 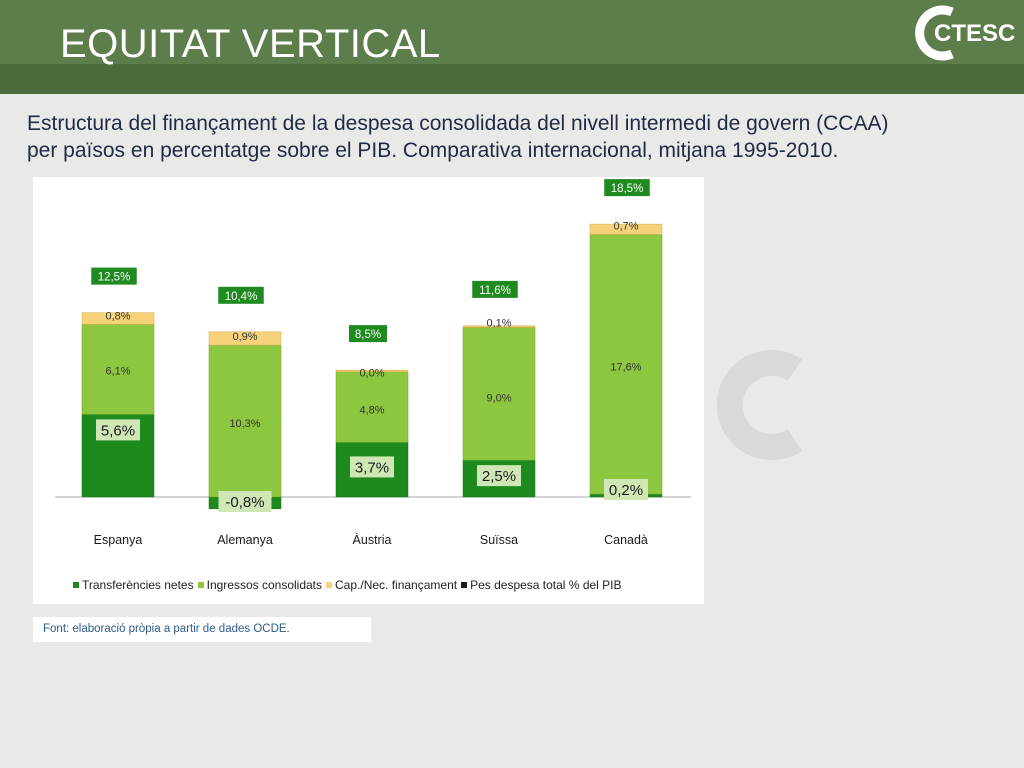 What do you see at coordinates (329, 585) in the screenshot?
I see `legend-swatch-capacity` at bounding box center [329, 585].